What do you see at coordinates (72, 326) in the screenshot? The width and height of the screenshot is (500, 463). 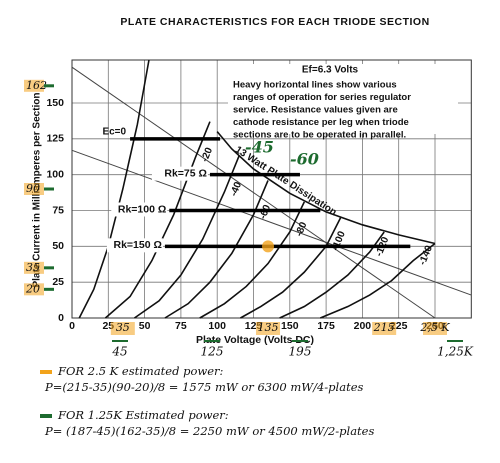 I see `x-tick-label: 0` at bounding box center [72, 326].